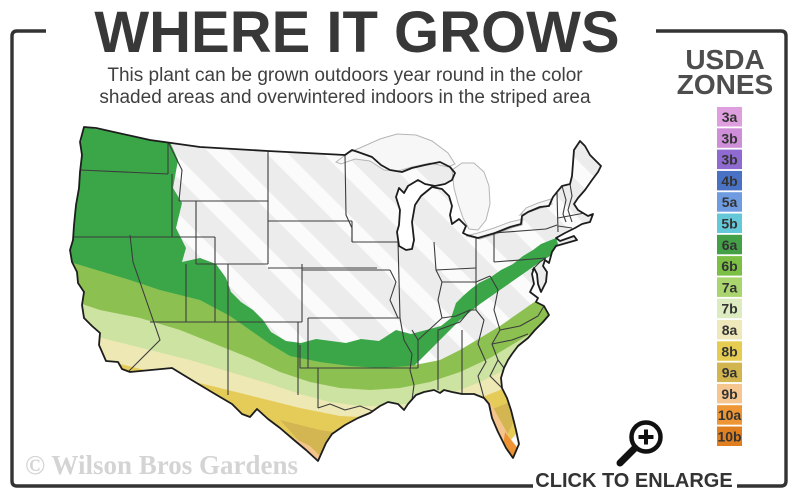  Describe the element at coordinates (730, 202) in the screenshot. I see `svg-text: 5a` at that location.